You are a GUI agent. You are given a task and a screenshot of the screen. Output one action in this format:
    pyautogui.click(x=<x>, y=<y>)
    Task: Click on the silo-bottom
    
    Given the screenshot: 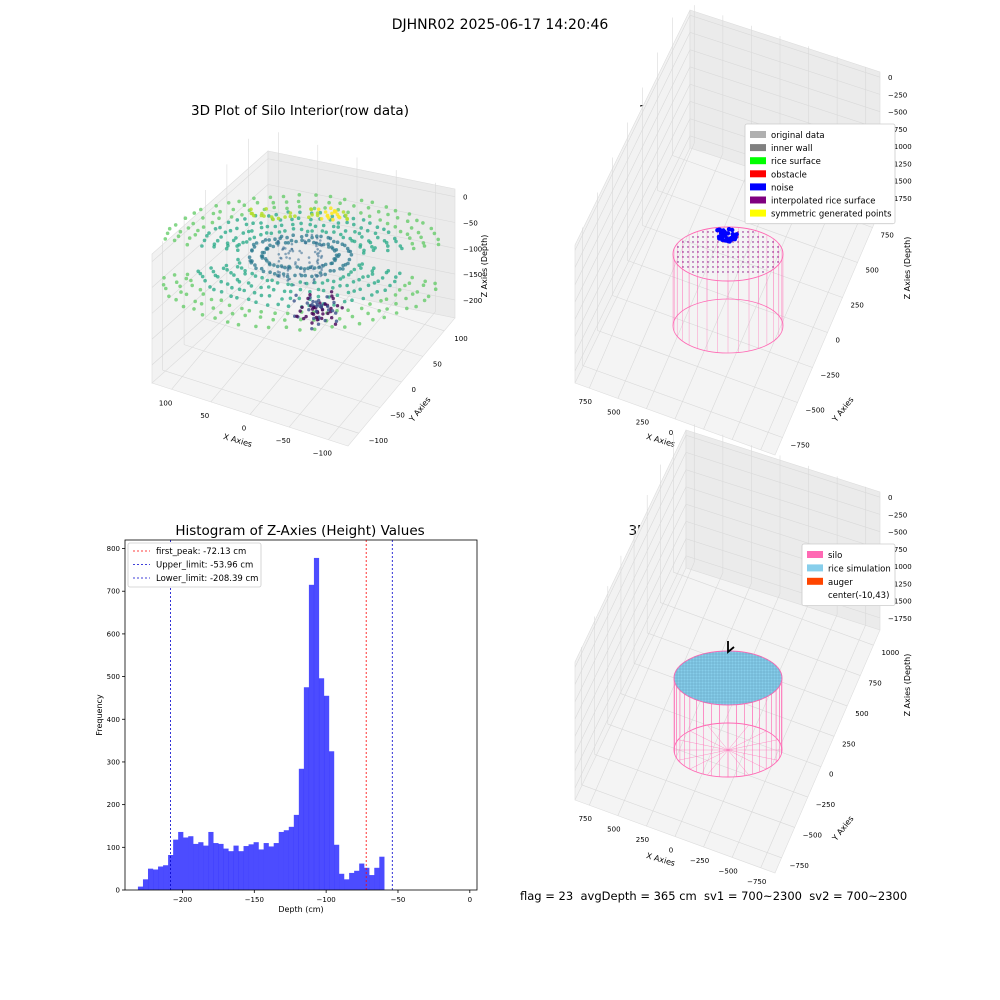 What is the action you would take?
    pyautogui.click(x=728, y=750)
    